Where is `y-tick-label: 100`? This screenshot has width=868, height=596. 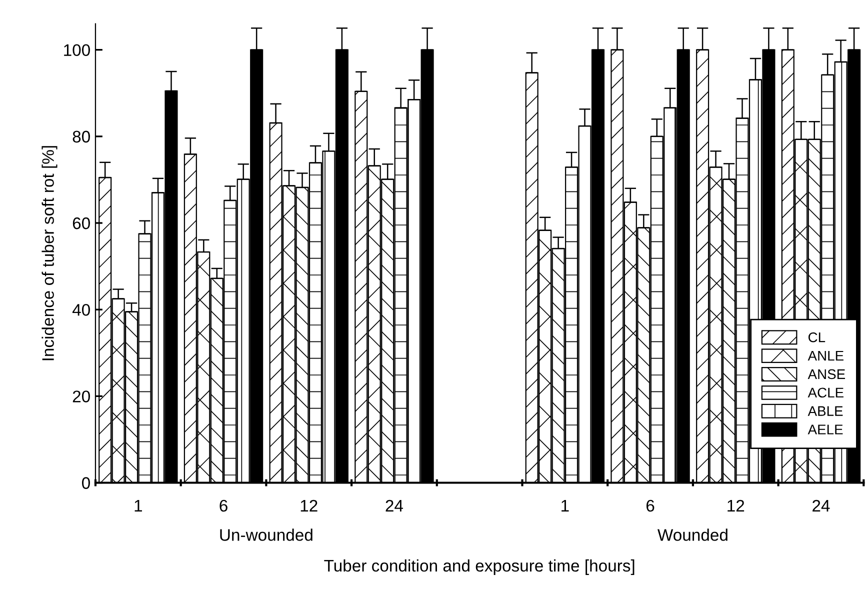
y-tick-label: 100 is located at coordinates (77, 50).